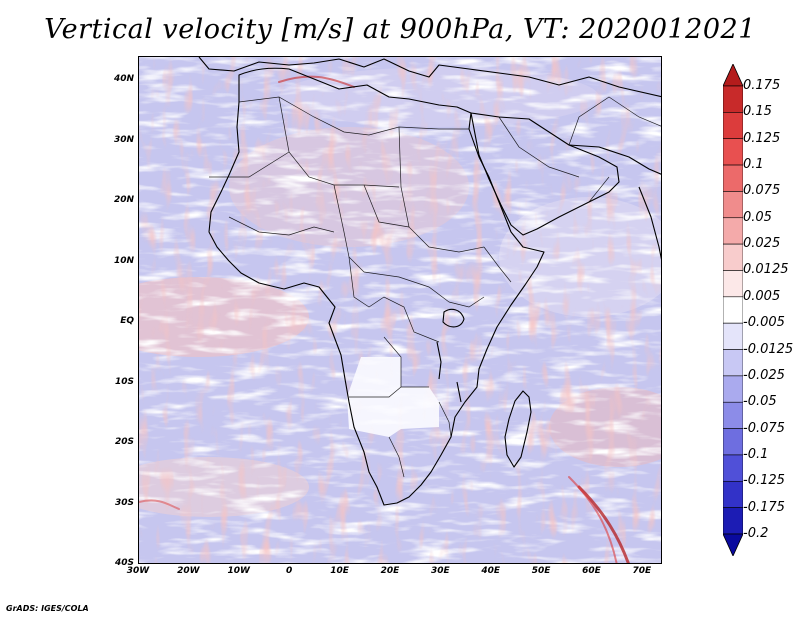 This screenshot has height=618, width=800. Describe the element at coordinates (764, 323) in the screenshot. I see `colorbar-label: -0.005` at that location.